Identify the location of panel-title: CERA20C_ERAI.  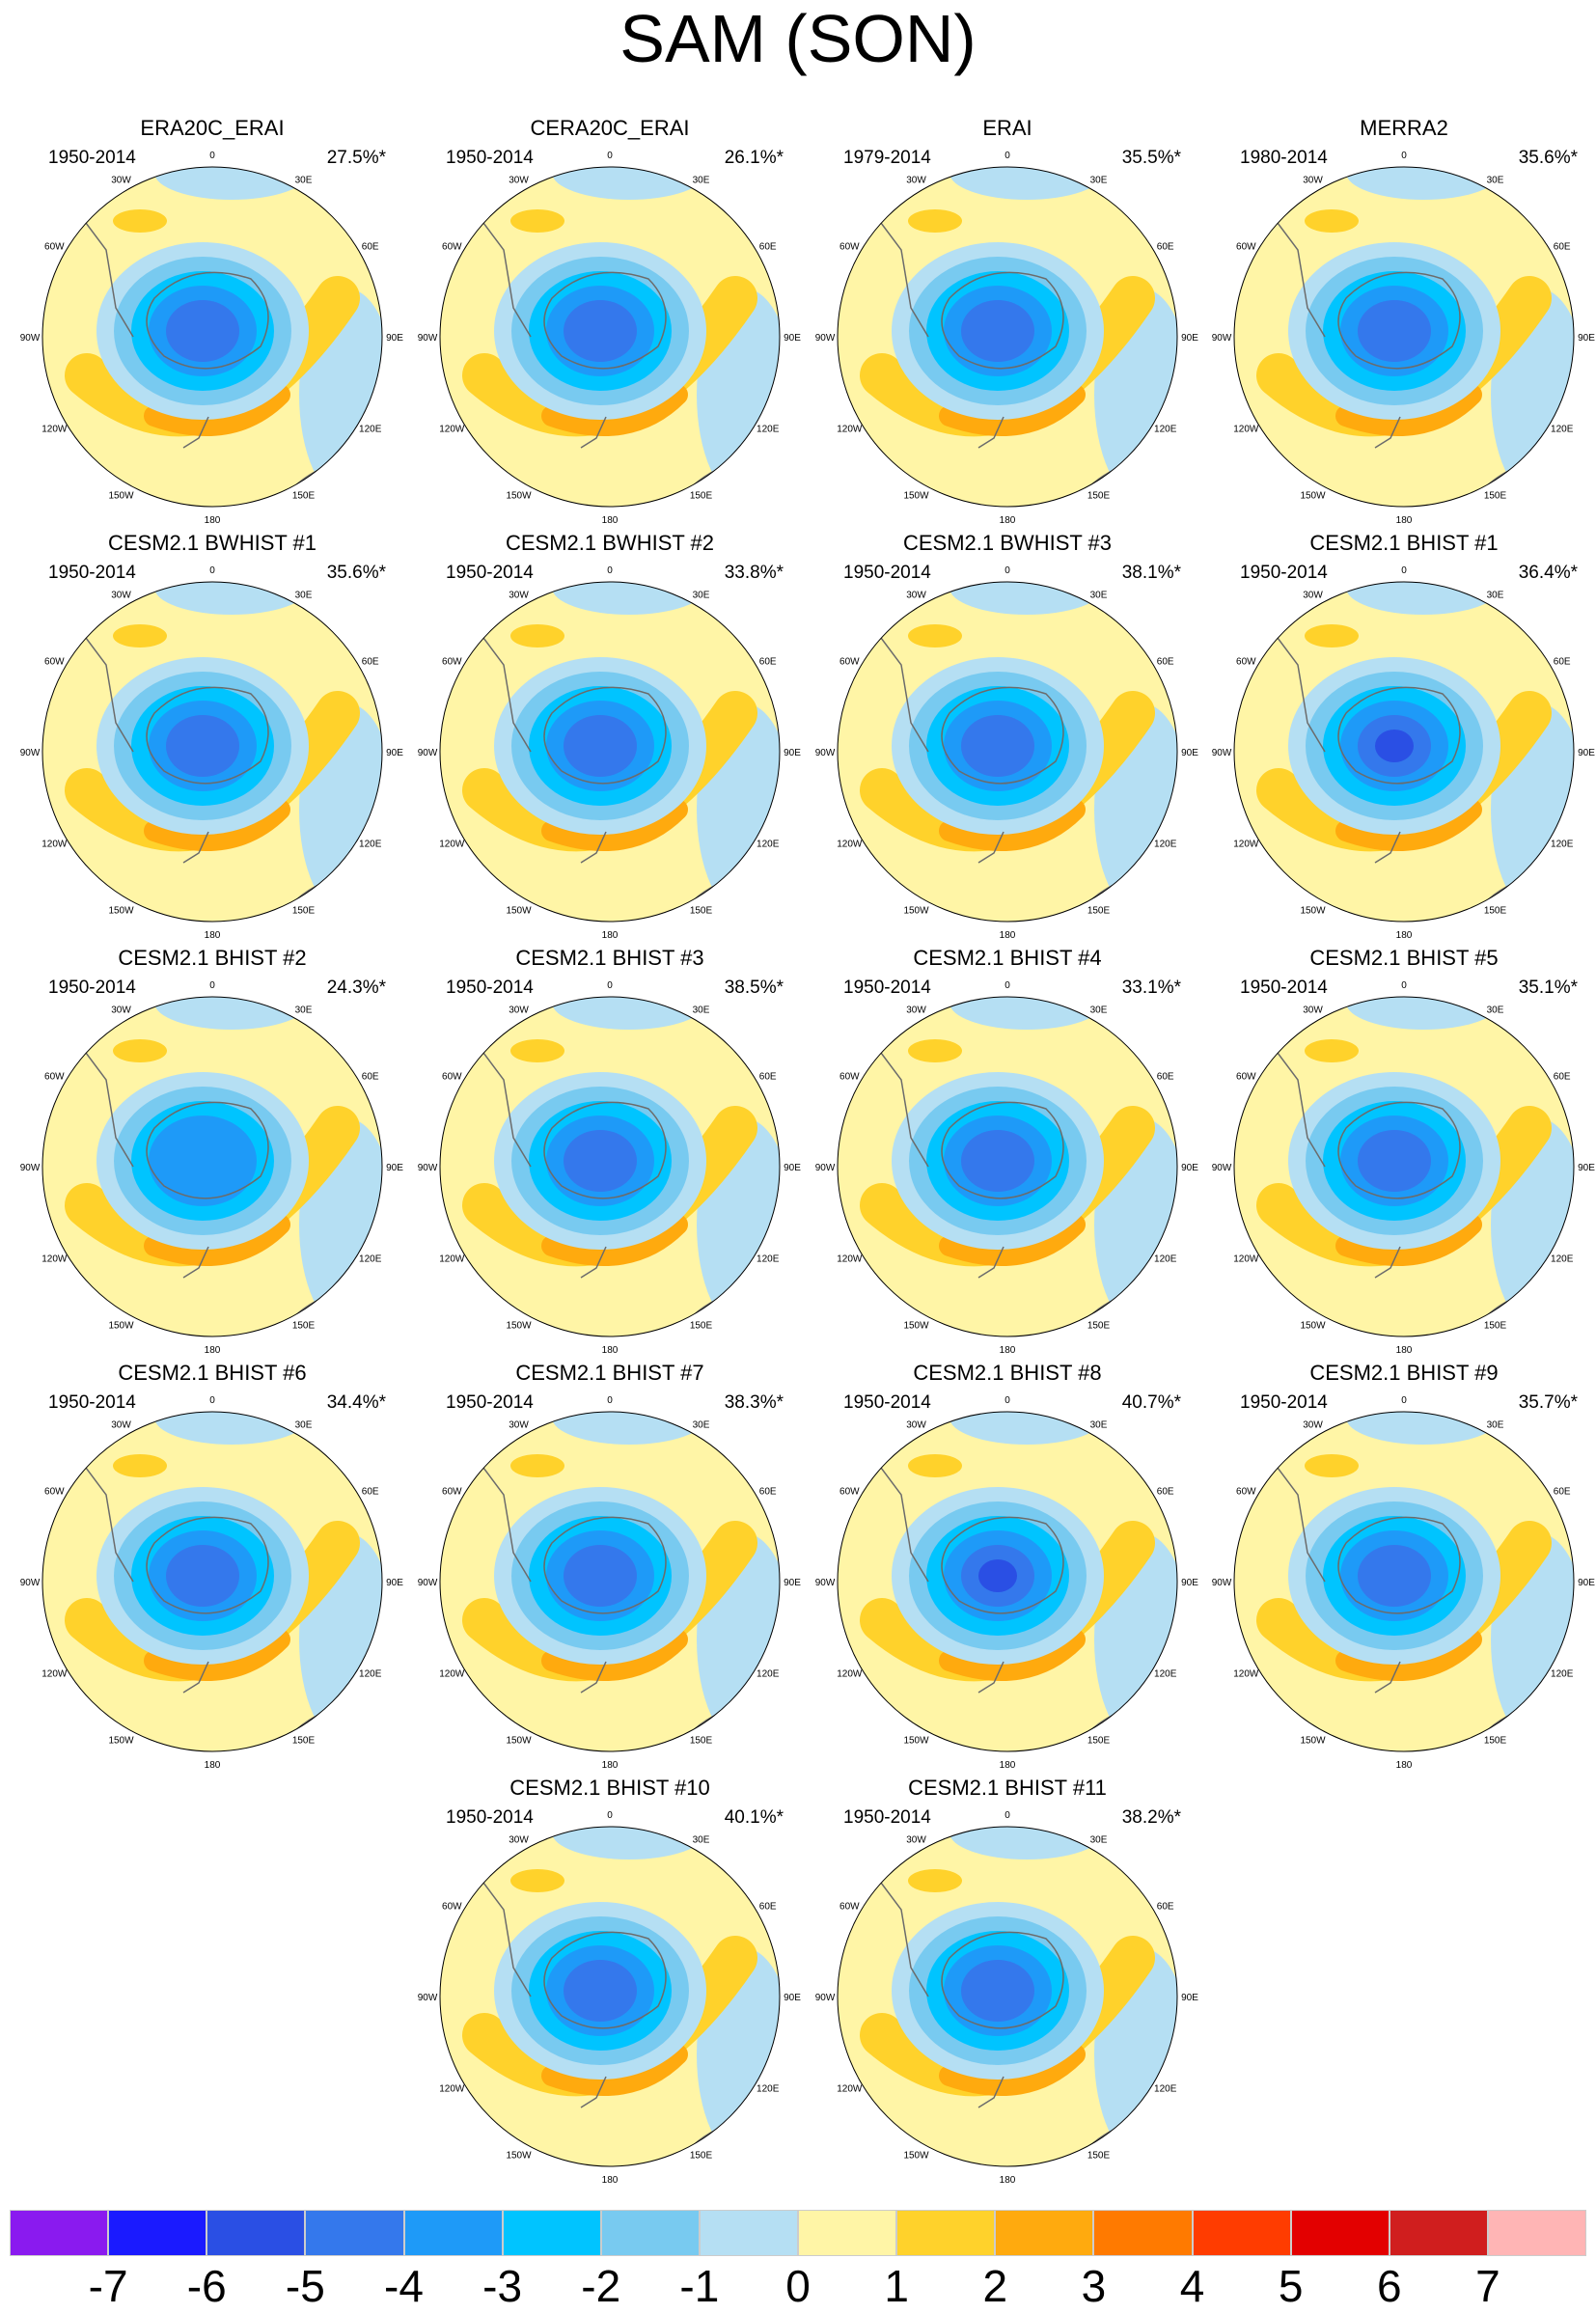
(610, 128).